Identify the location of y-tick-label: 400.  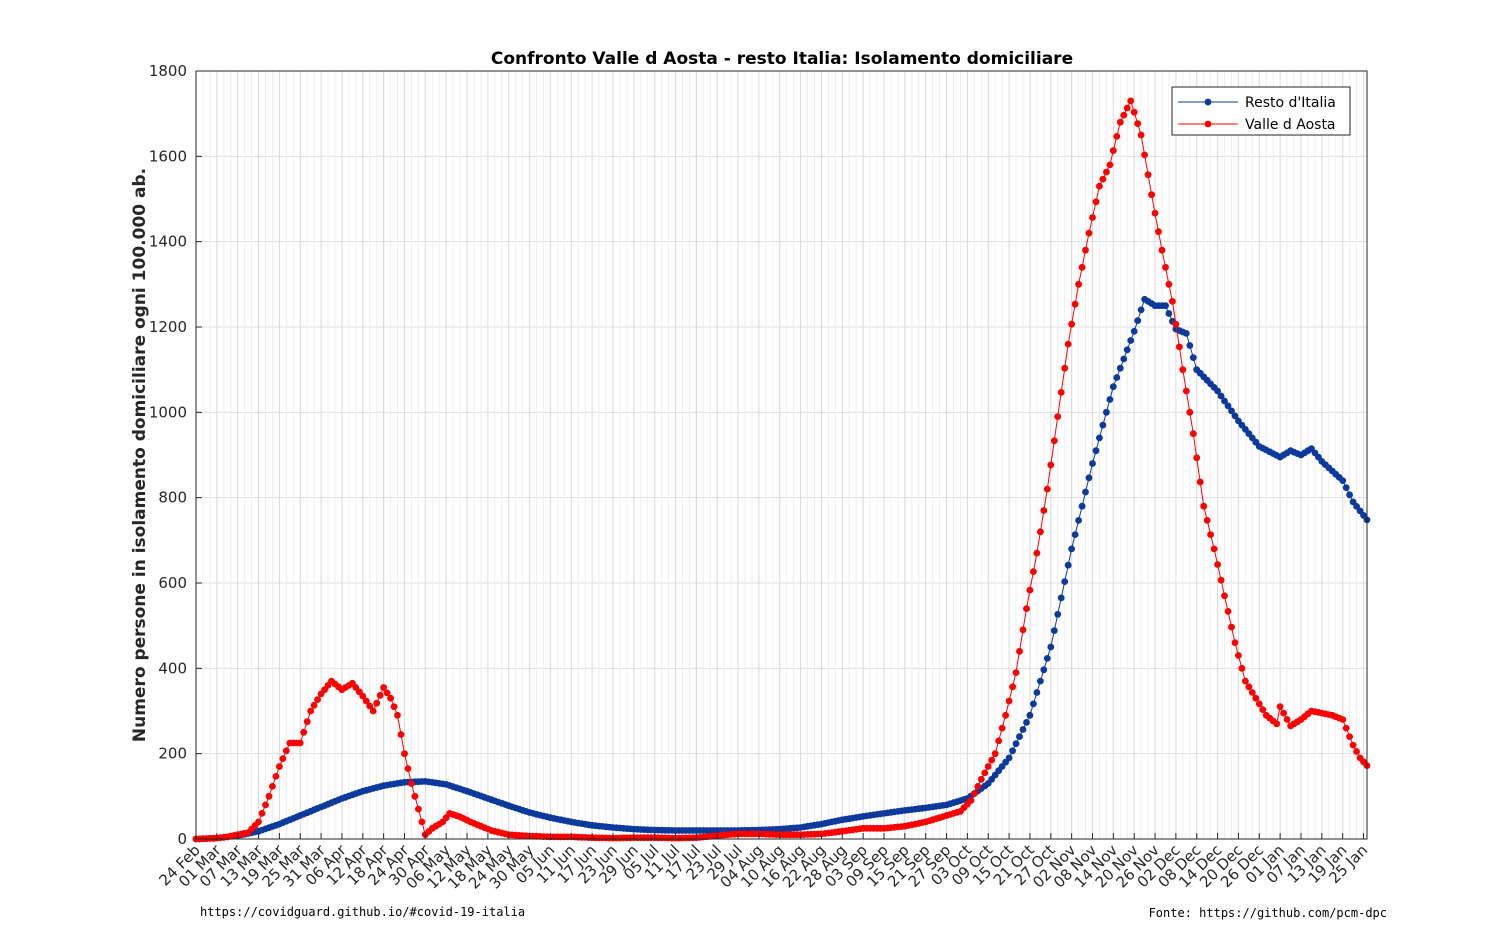
(172, 668).